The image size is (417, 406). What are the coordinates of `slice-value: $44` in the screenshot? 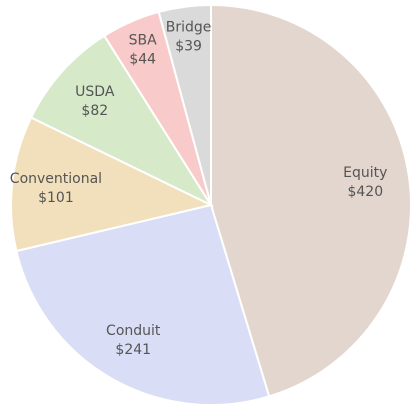 It's located at (142, 59).